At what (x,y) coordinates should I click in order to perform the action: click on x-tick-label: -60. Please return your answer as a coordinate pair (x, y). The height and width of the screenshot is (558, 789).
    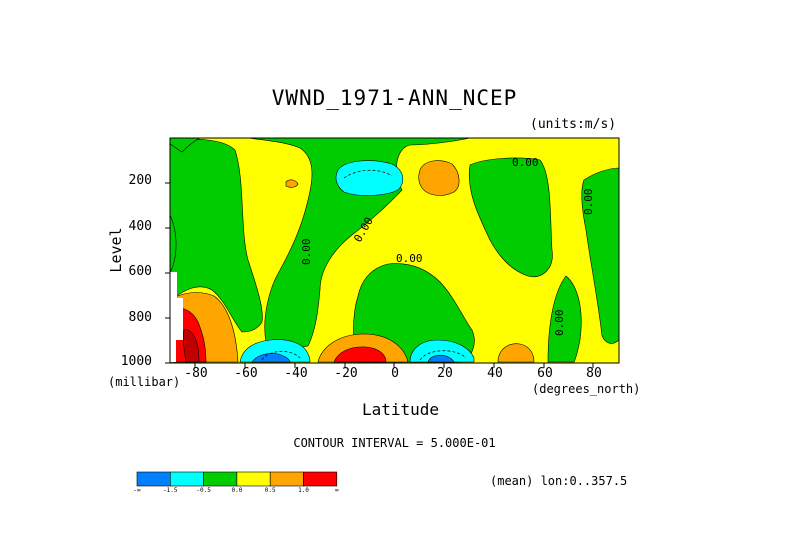
    Looking at the image, I should click on (246, 373).